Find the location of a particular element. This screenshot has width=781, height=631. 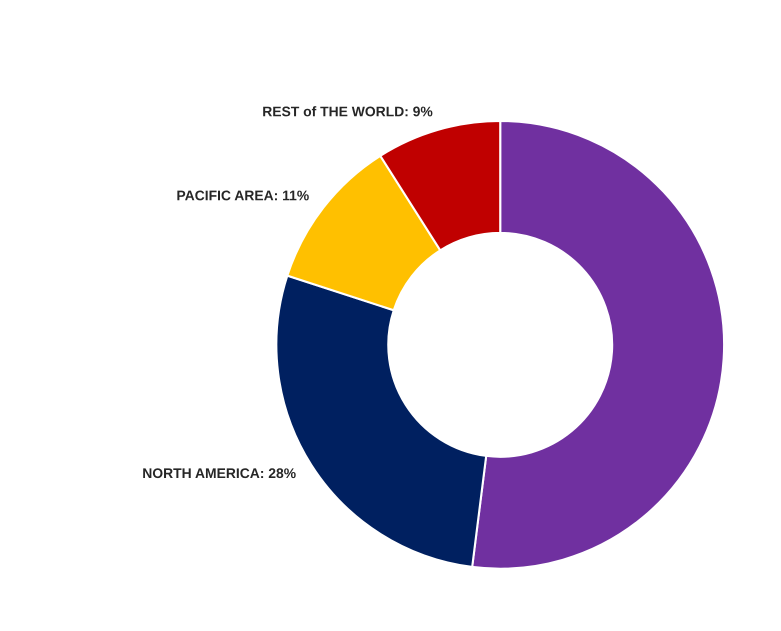

slice-label: REST of THE WORLD: 9% is located at coordinates (347, 111).